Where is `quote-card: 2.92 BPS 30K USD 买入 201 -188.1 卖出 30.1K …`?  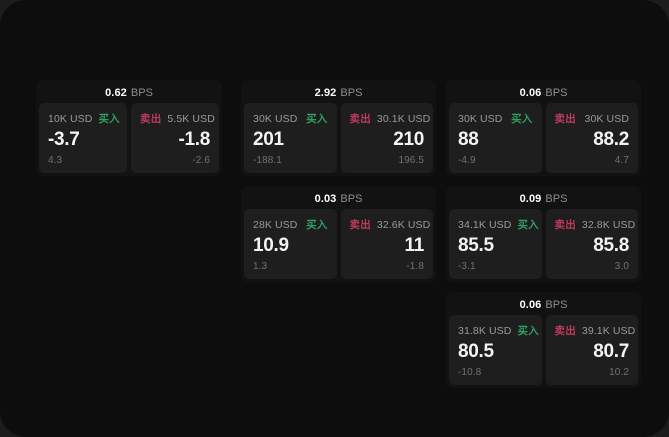 quote-card: 2.92 BPS 30K USD 买入 201 -188.1 卖出 30.1K … is located at coordinates (338, 128).